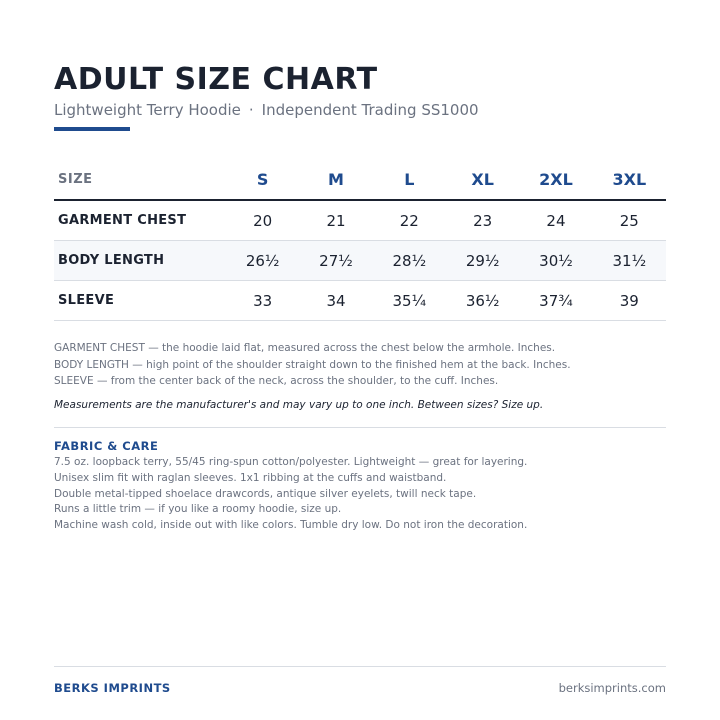  I want to click on table-cell: 24, so click(556, 220).